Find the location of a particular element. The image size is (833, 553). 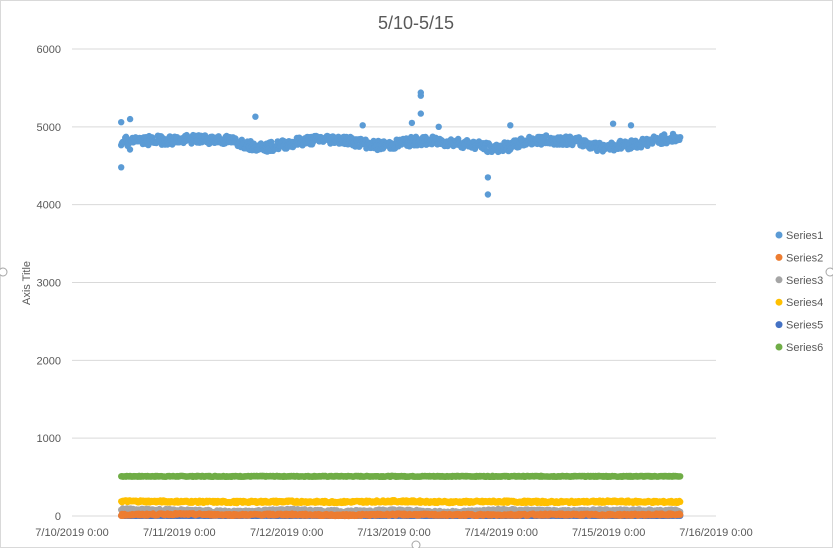

resize-handle-left is located at coordinates (4, 272).